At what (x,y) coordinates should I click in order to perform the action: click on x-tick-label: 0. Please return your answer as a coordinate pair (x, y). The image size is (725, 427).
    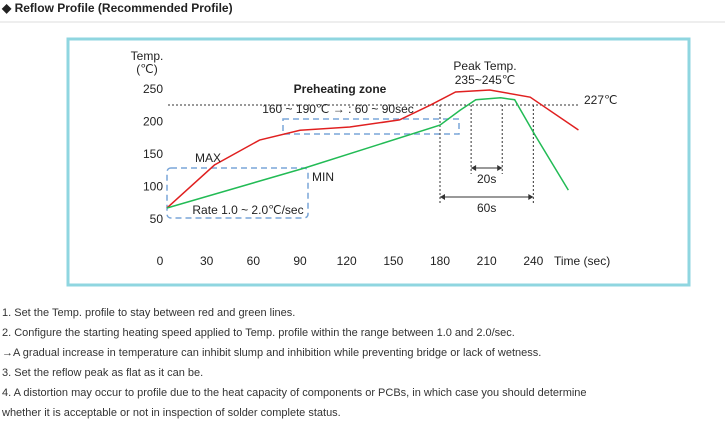
    Looking at the image, I should click on (160, 261).